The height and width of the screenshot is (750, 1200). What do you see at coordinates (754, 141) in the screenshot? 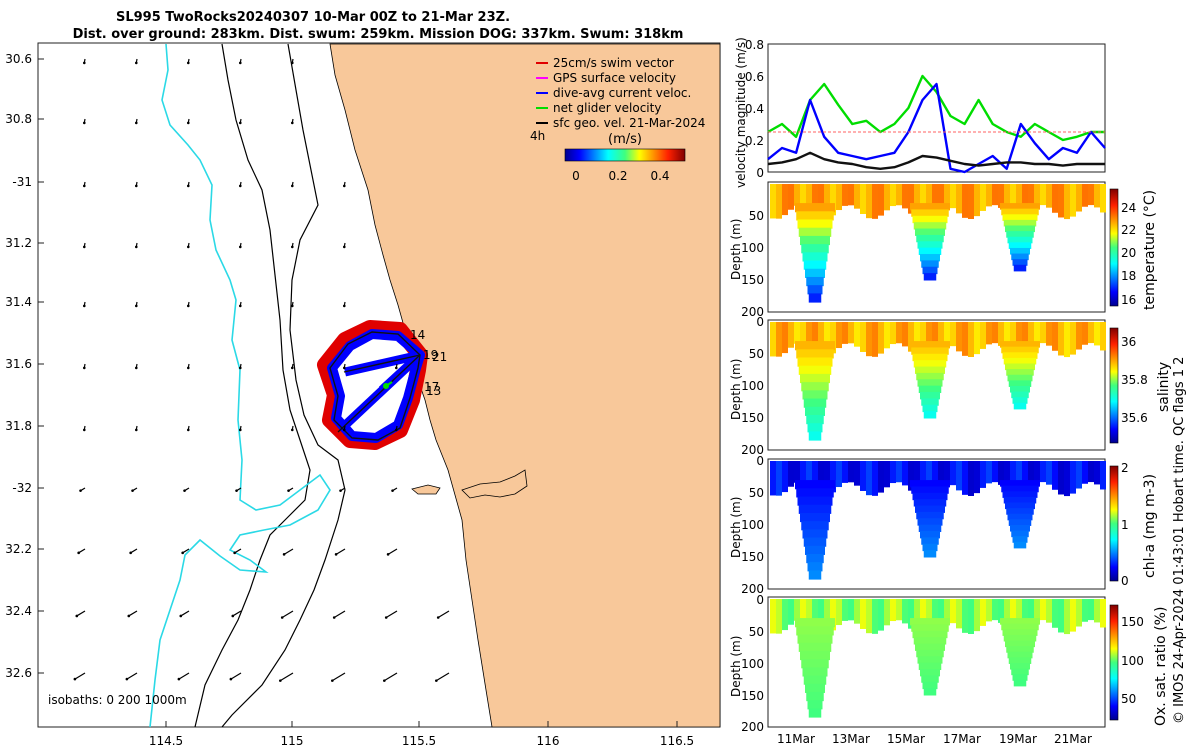
I see `vel-ytick-0.2: 0.2` at bounding box center [754, 141].